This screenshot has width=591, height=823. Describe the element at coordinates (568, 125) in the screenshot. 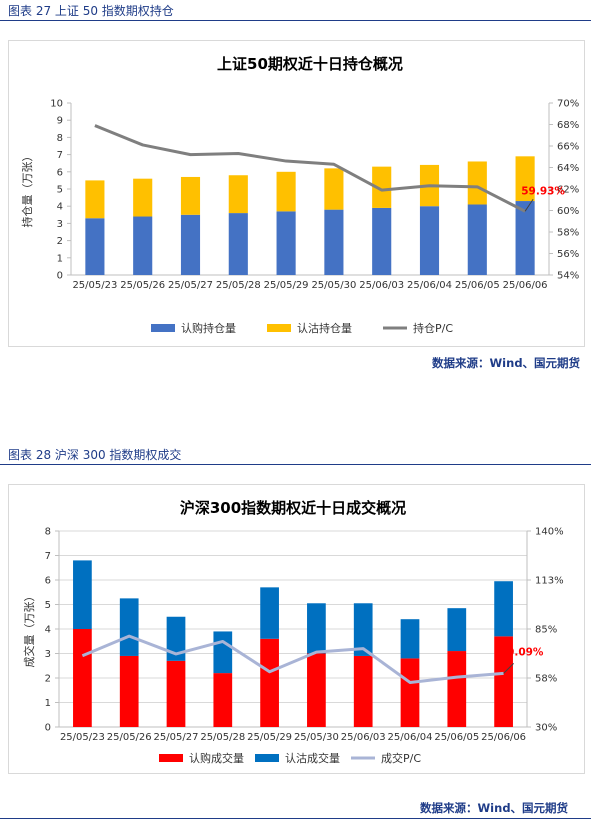

I see `right-tick-label: 68%` at that location.